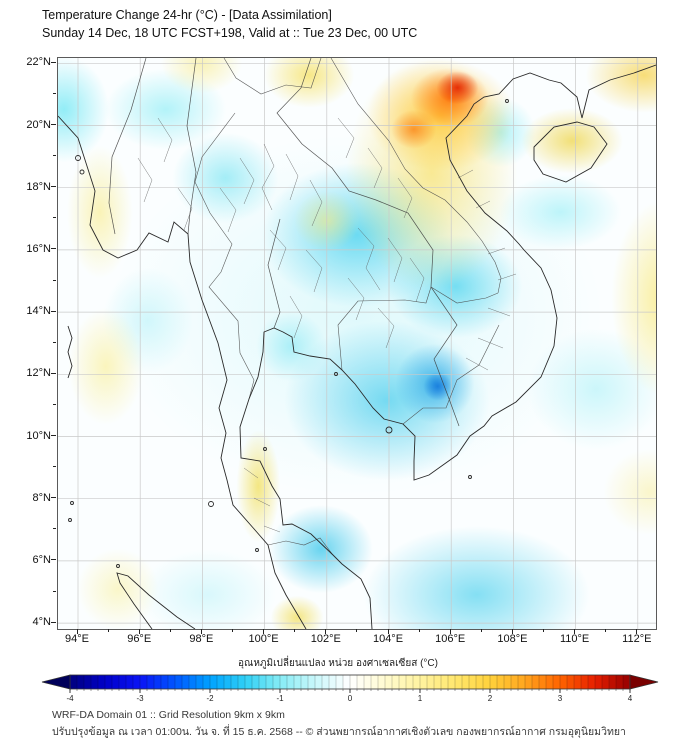 The width and height of the screenshot is (676, 756). I want to click on colorbar-tick-label: -4, so click(70, 698).